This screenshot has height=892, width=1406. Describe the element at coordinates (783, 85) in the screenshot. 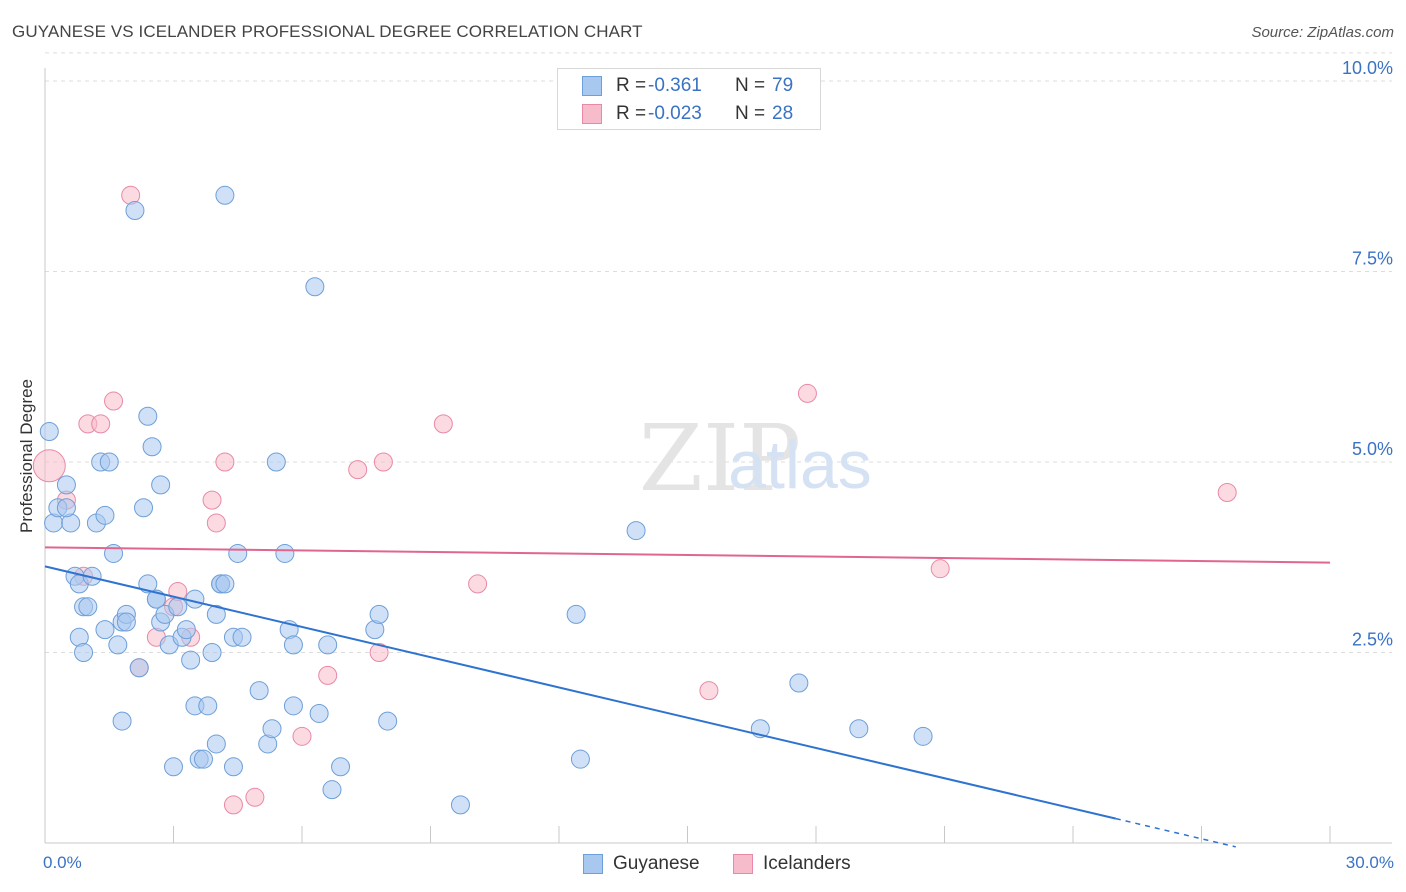

I see `legend-n-value: 79` at that location.